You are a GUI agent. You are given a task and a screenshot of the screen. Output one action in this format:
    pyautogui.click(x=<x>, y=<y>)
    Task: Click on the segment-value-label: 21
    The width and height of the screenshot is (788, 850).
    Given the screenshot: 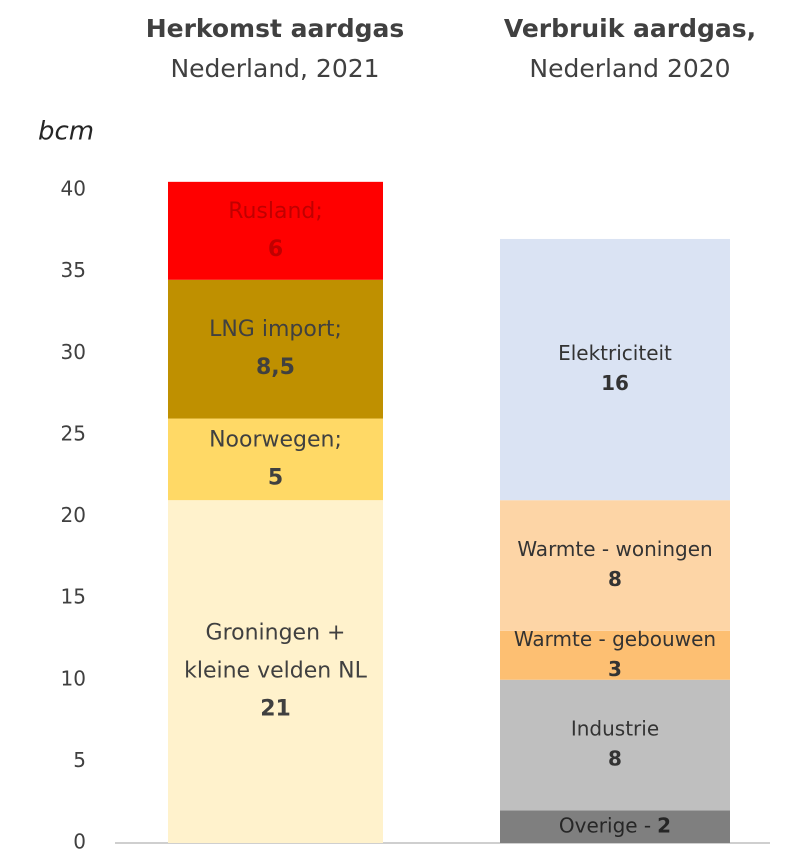 What is the action you would take?
    pyautogui.click(x=275, y=709)
    